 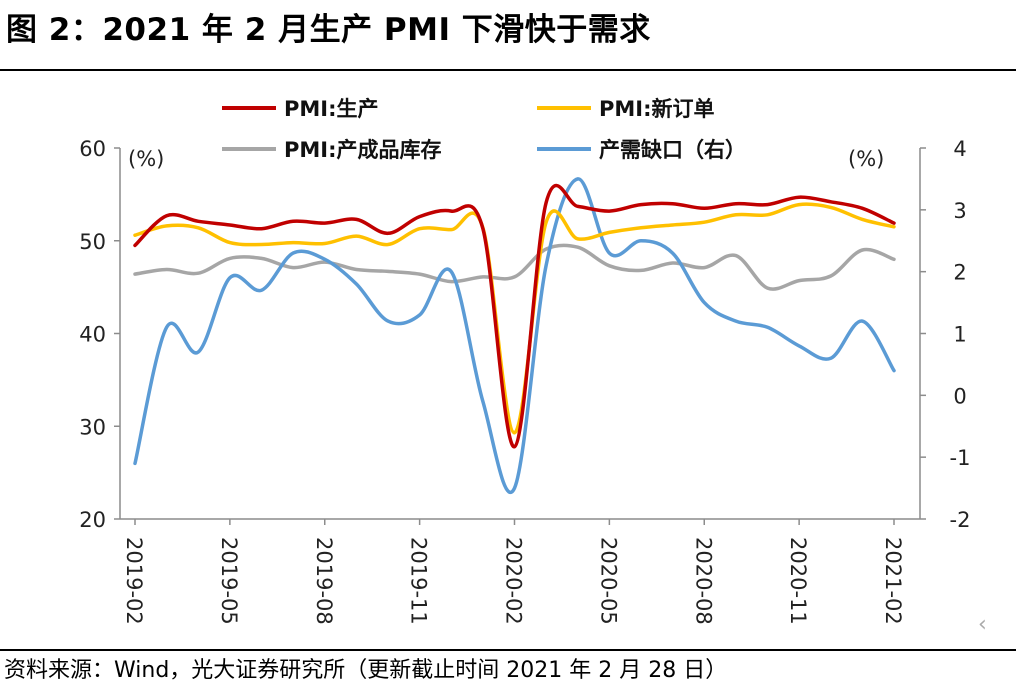 I want to click on left-axis-tick-label: 20, so click(x=92, y=520).